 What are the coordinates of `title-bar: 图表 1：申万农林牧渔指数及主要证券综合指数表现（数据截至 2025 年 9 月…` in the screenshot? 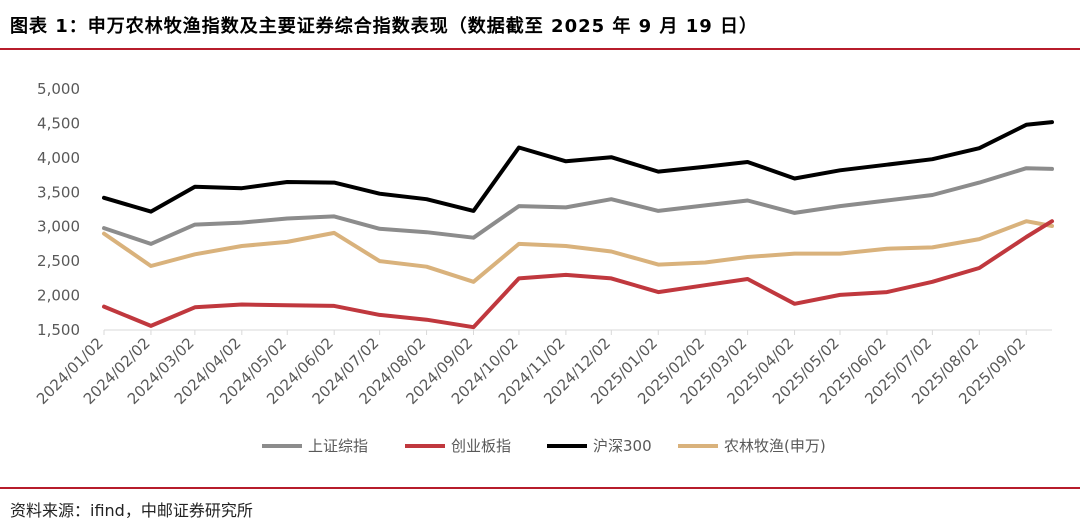 It's located at (540, 25).